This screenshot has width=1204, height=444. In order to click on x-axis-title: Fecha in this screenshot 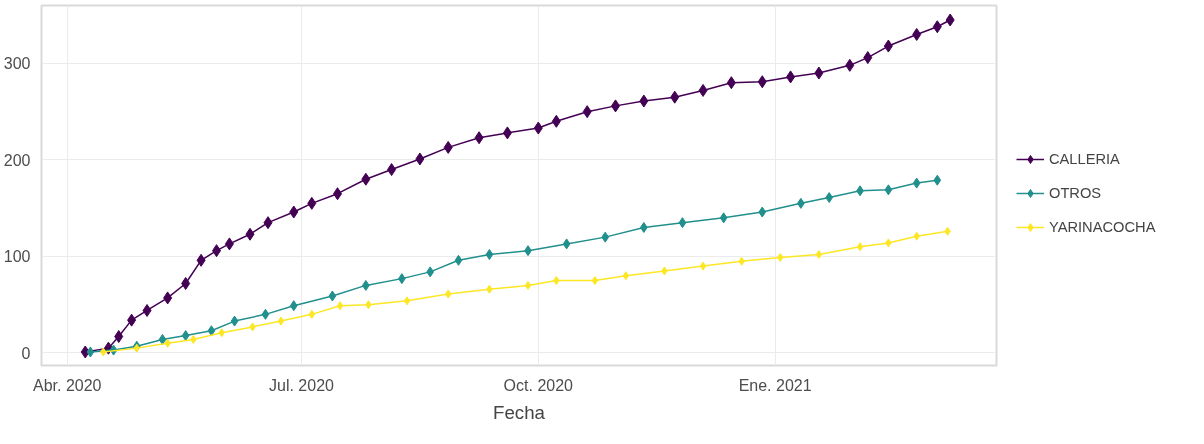, I will do `click(519, 412)`.